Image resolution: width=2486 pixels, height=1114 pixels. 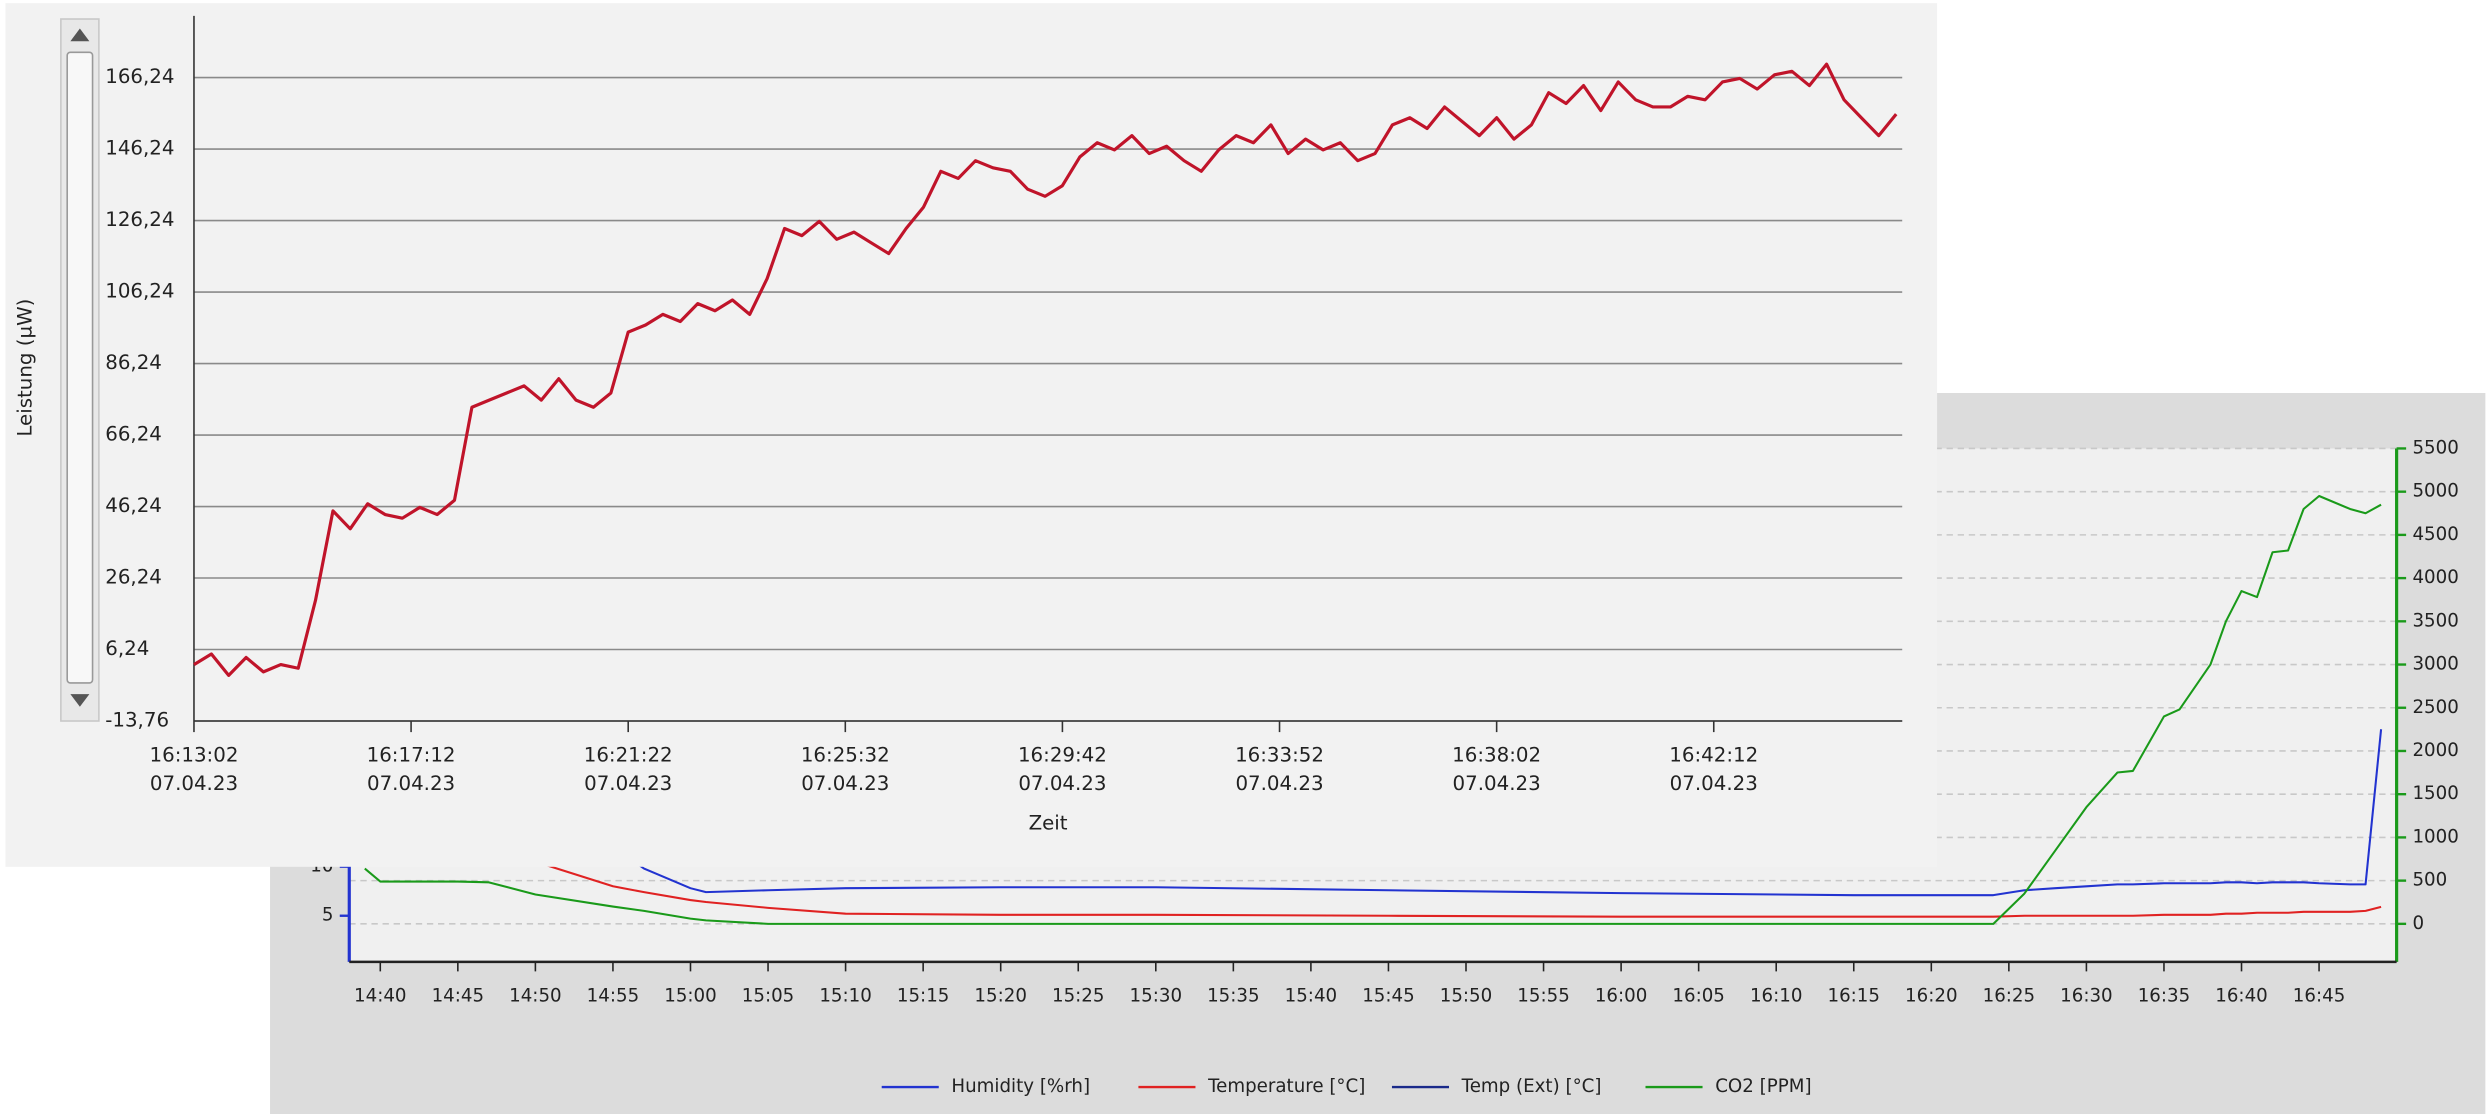 I want to click on y2-tick-label: 1000, so click(x=2435, y=836).